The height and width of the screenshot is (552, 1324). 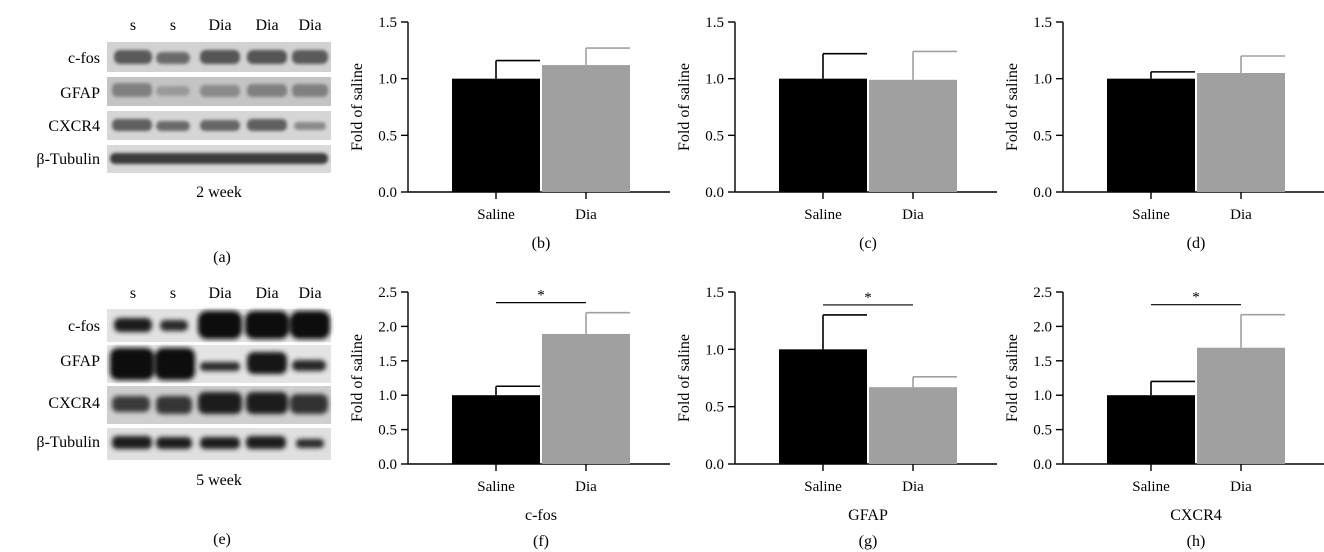 What do you see at coordinates (309, 293) in the screenshot?
I see `blot-e-lane-5: Dia` at bounding box center [309, 293].